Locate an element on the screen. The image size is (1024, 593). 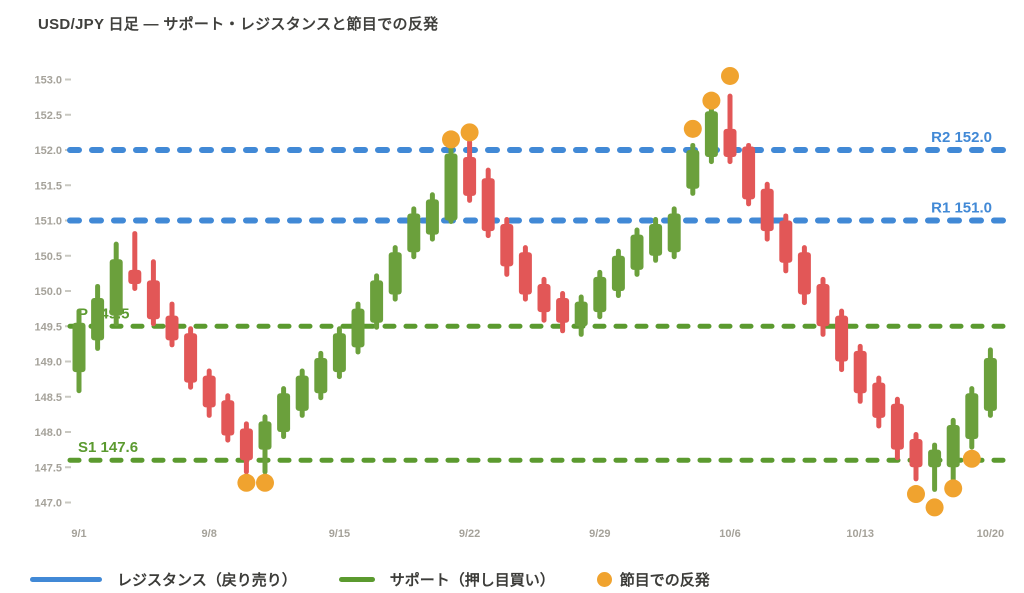
y-tick-label: 147.5 is located at coordinates (48, 468).